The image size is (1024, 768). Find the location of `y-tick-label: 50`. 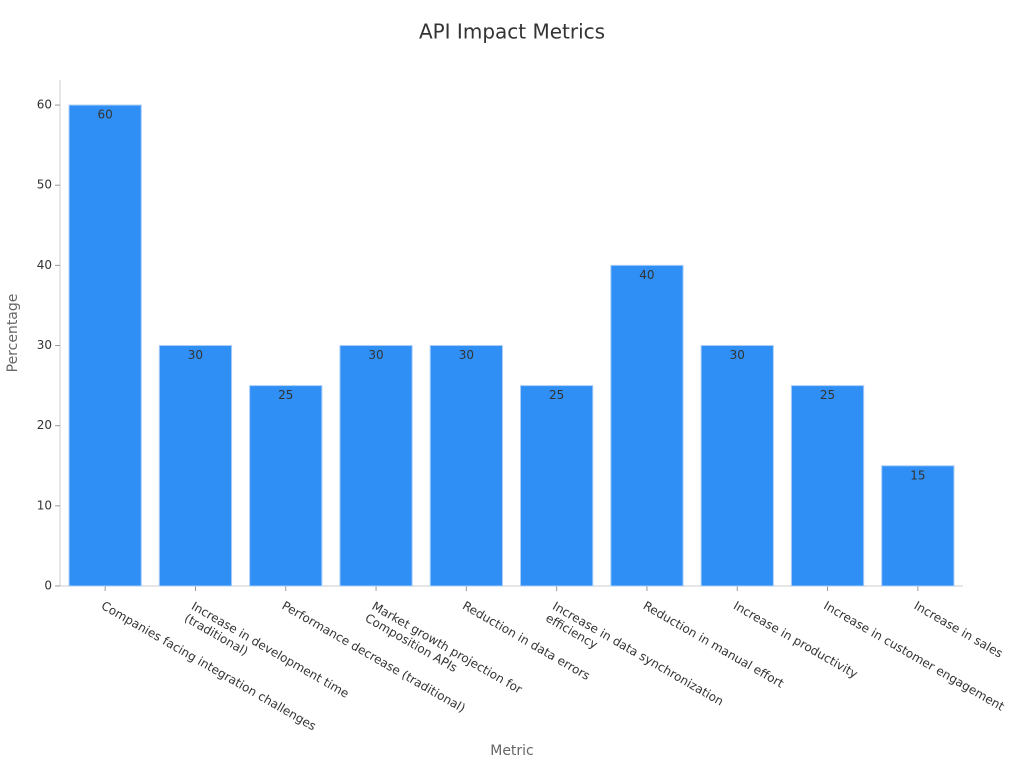

y-tick-label: 50 is located at coordinates (44, 185).